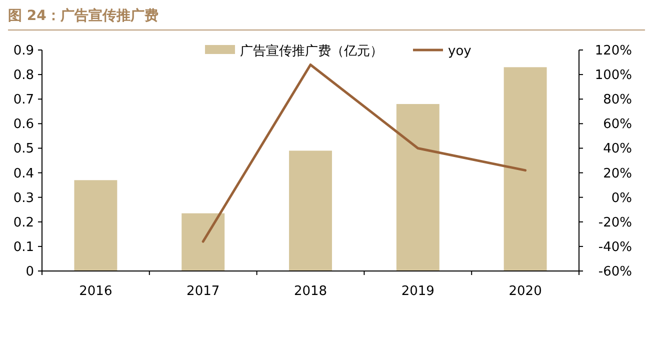 The height and width of the screenshot is (348, 653). I want to click on x-tick-label: 2019, so click(417, 291).